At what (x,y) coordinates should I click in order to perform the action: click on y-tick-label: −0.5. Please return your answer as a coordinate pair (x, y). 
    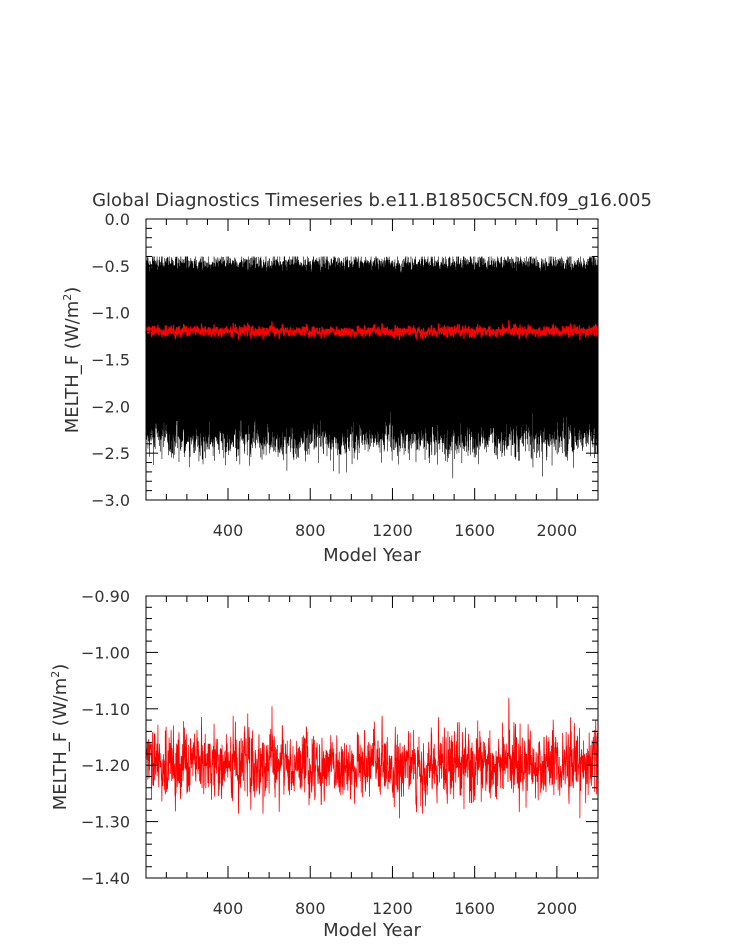
    Looking at the image, I should click on (110, 266).